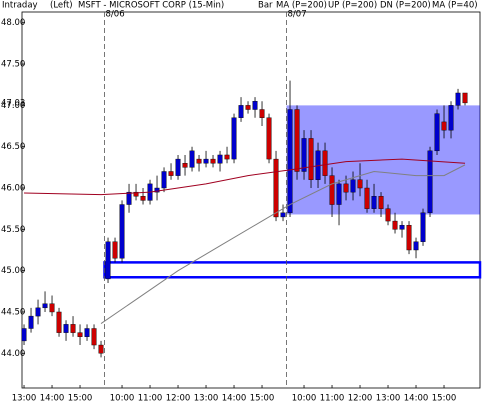 The image size is (482, 409). I want to click on y-tick-label: 47.50, so click(13, 65).